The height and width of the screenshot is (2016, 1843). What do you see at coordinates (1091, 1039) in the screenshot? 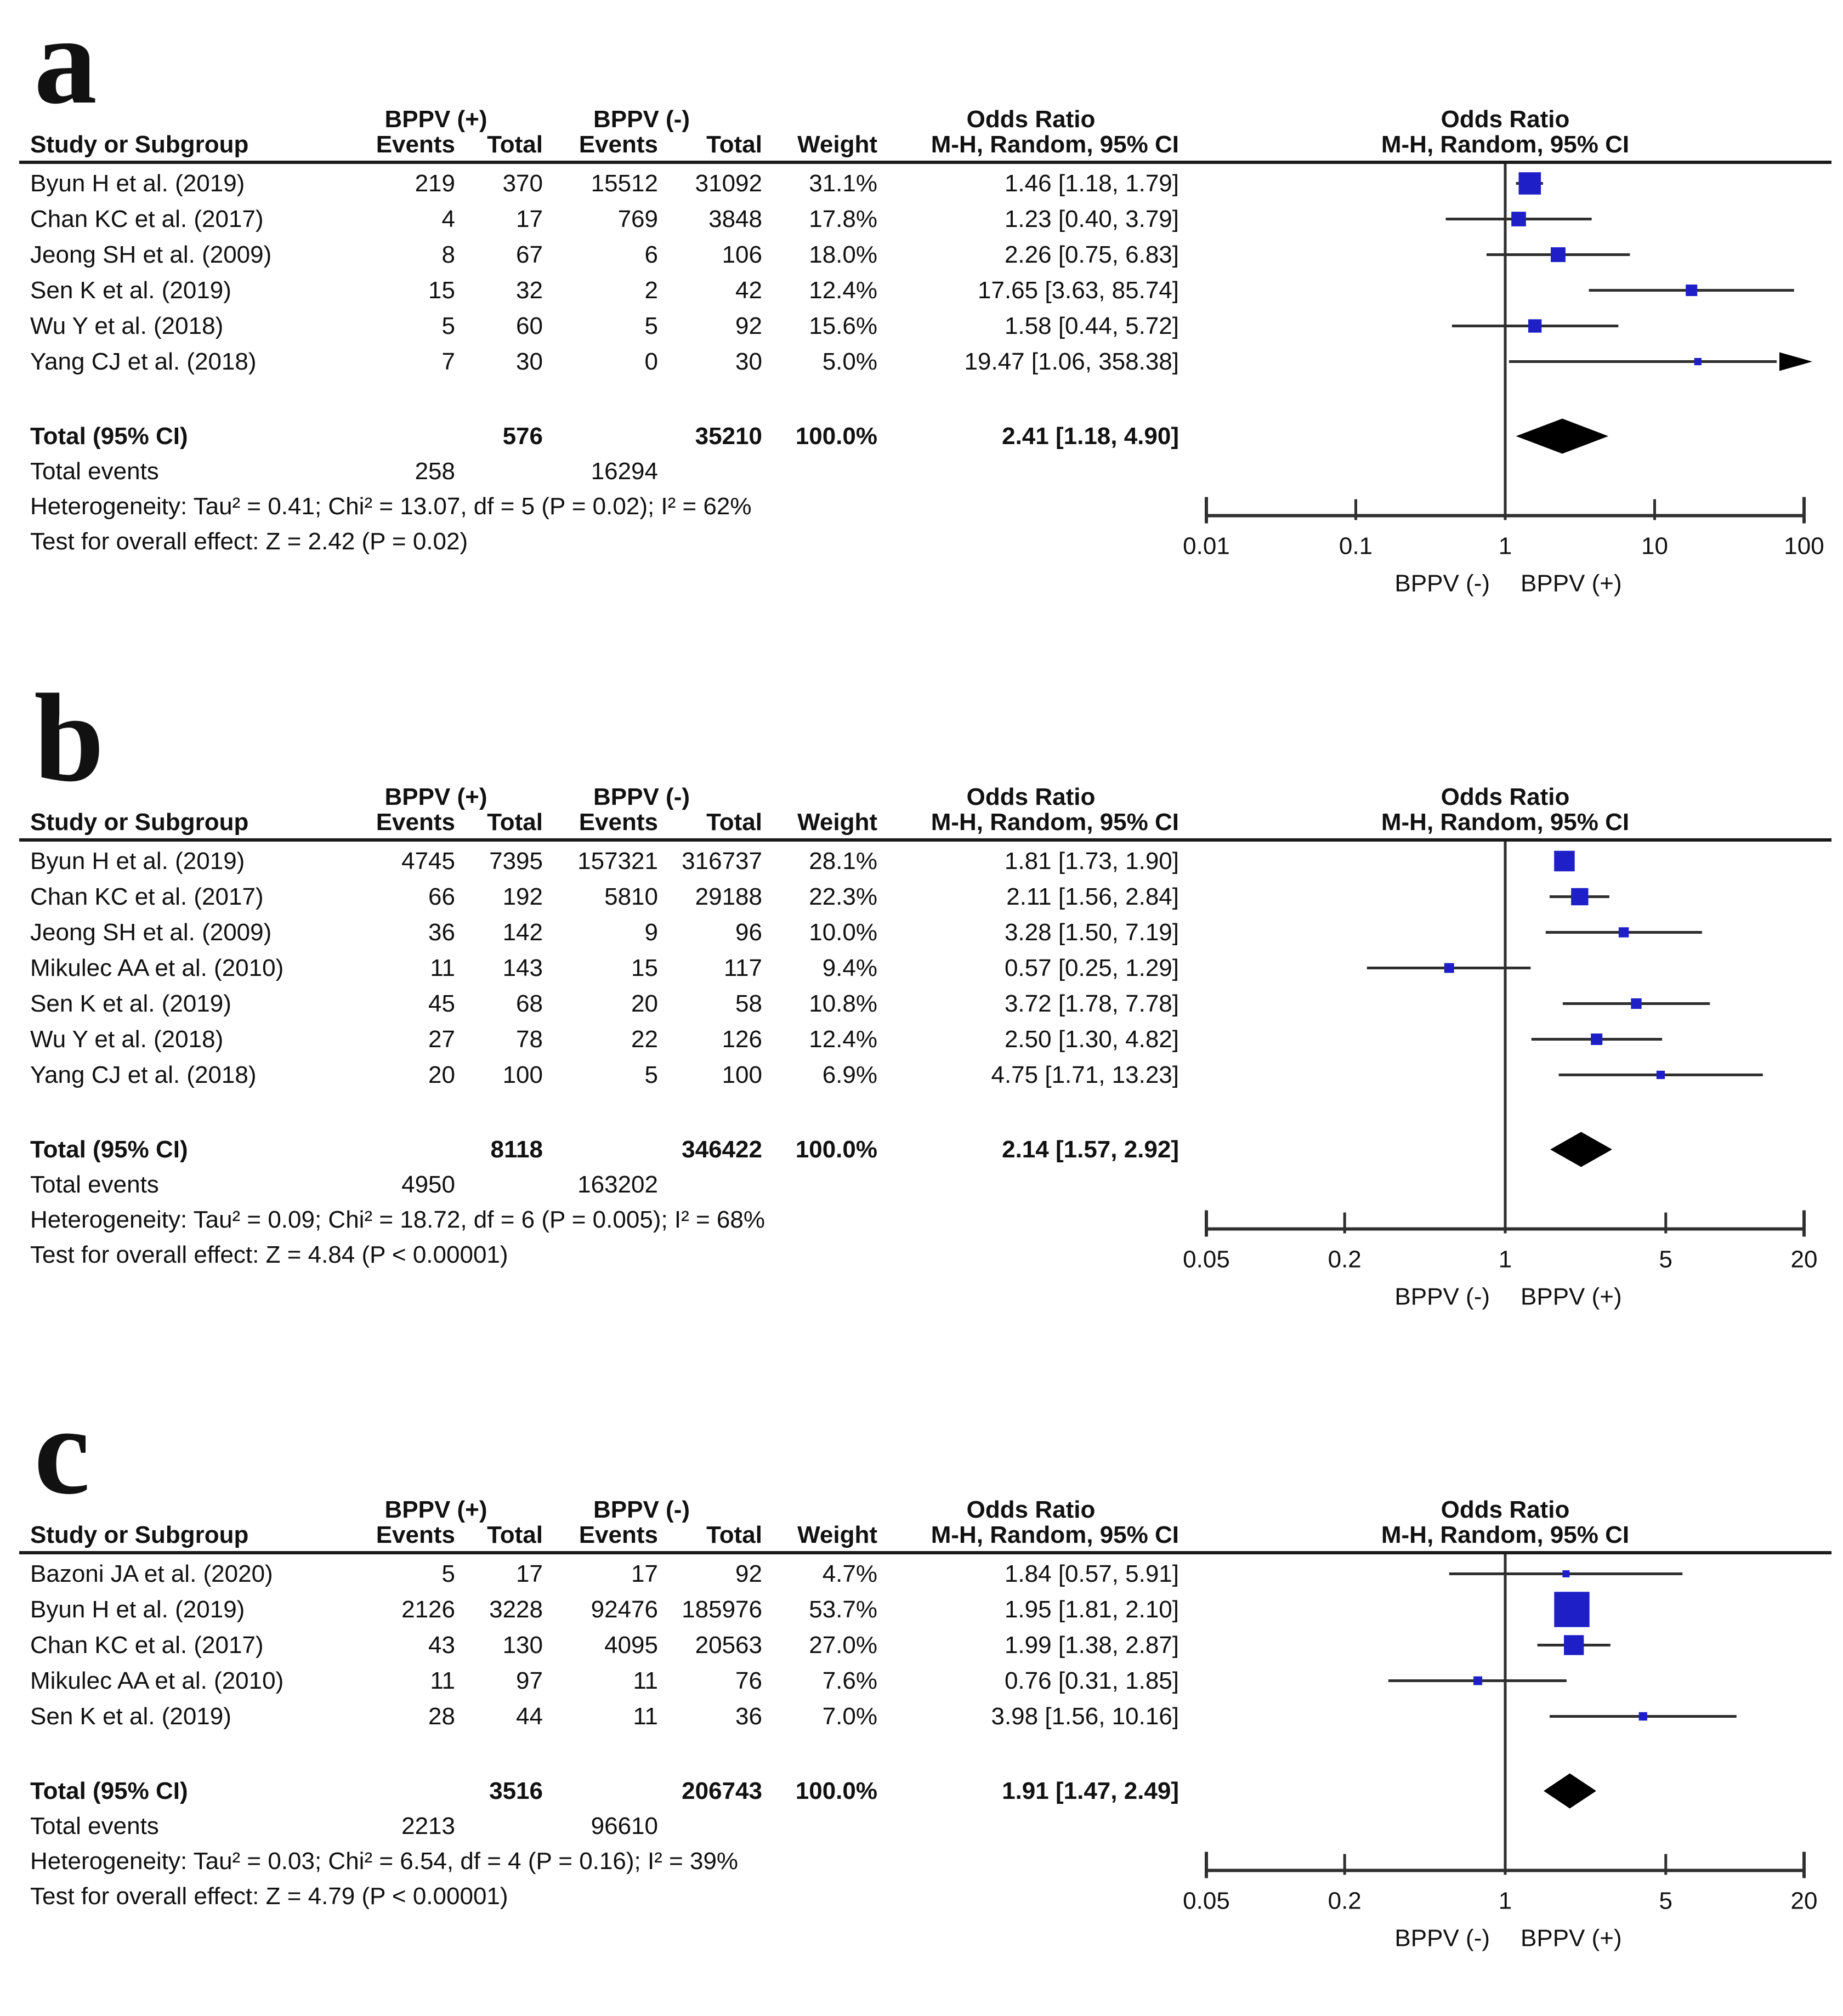
I see `odds-ratio-ci-value: 2.50 [1.30, 4.82]` at bounding box center [1091, 1039].